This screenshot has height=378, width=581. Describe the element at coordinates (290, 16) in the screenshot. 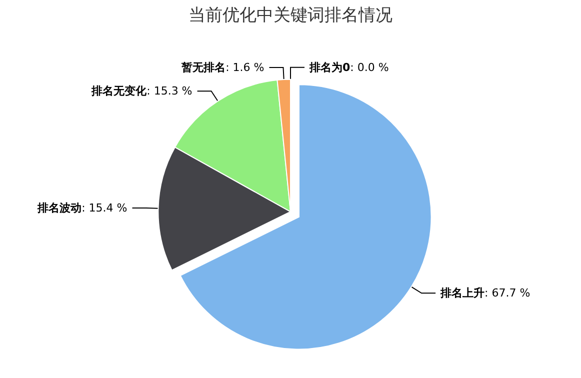

I see `chart-title: 当前优化中关键词排名情况` at that location.